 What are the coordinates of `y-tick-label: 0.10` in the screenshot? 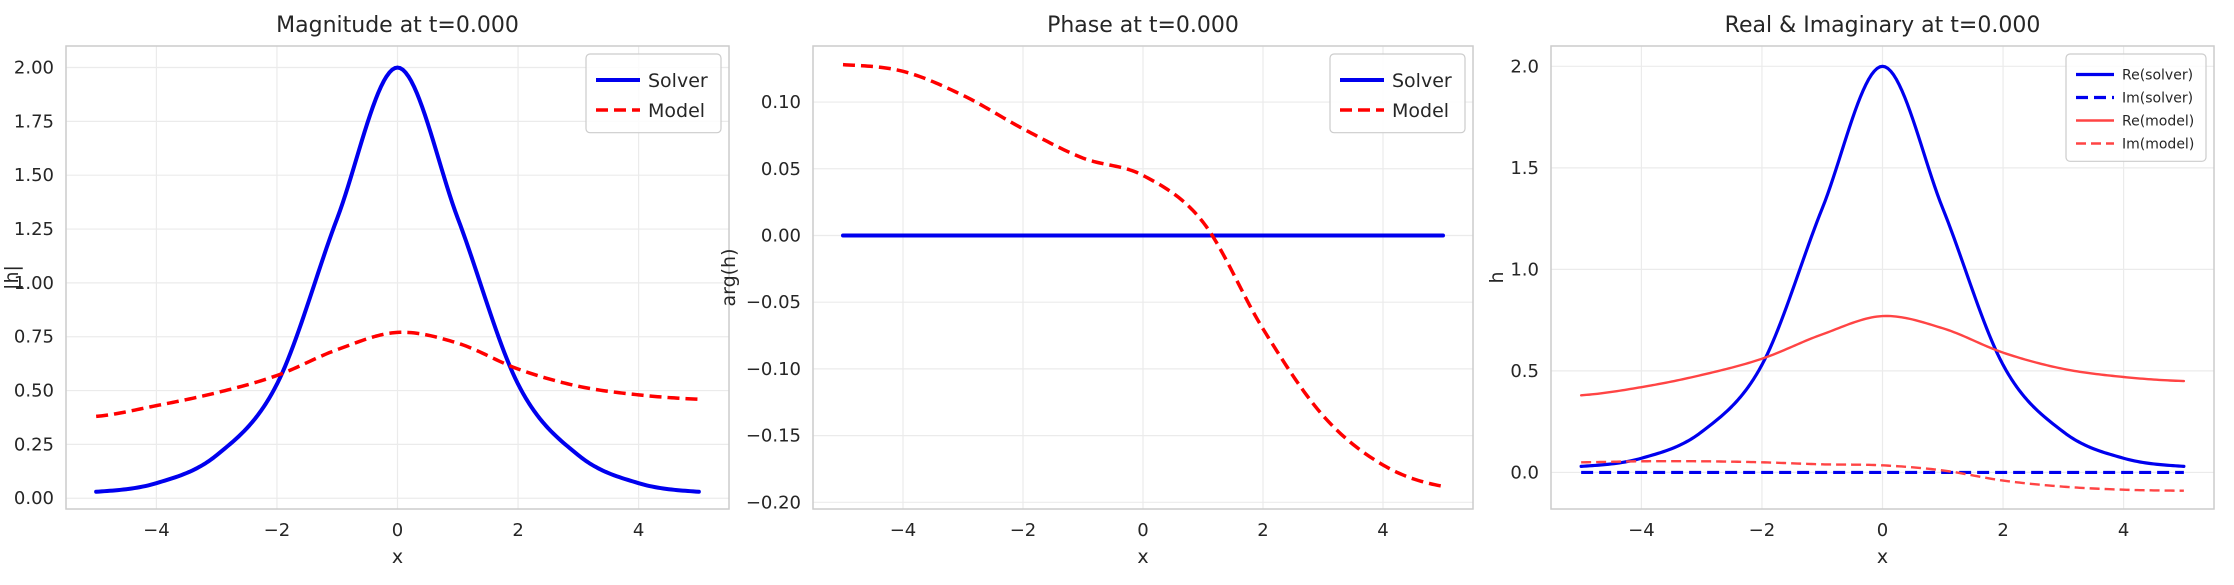 It's located at (781, 102).